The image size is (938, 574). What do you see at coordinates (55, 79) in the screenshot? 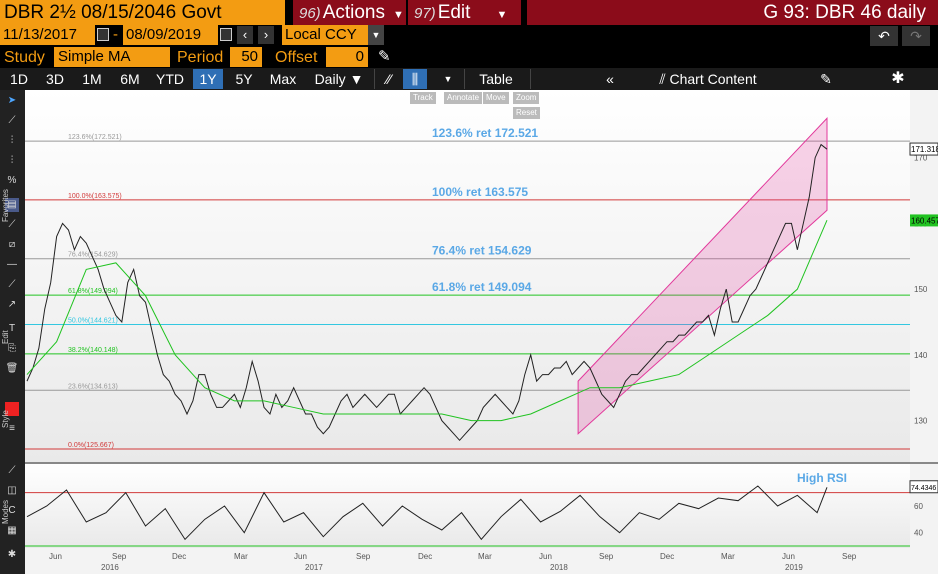
I see `range-3d: 3D` at bounding box center [55, 79].